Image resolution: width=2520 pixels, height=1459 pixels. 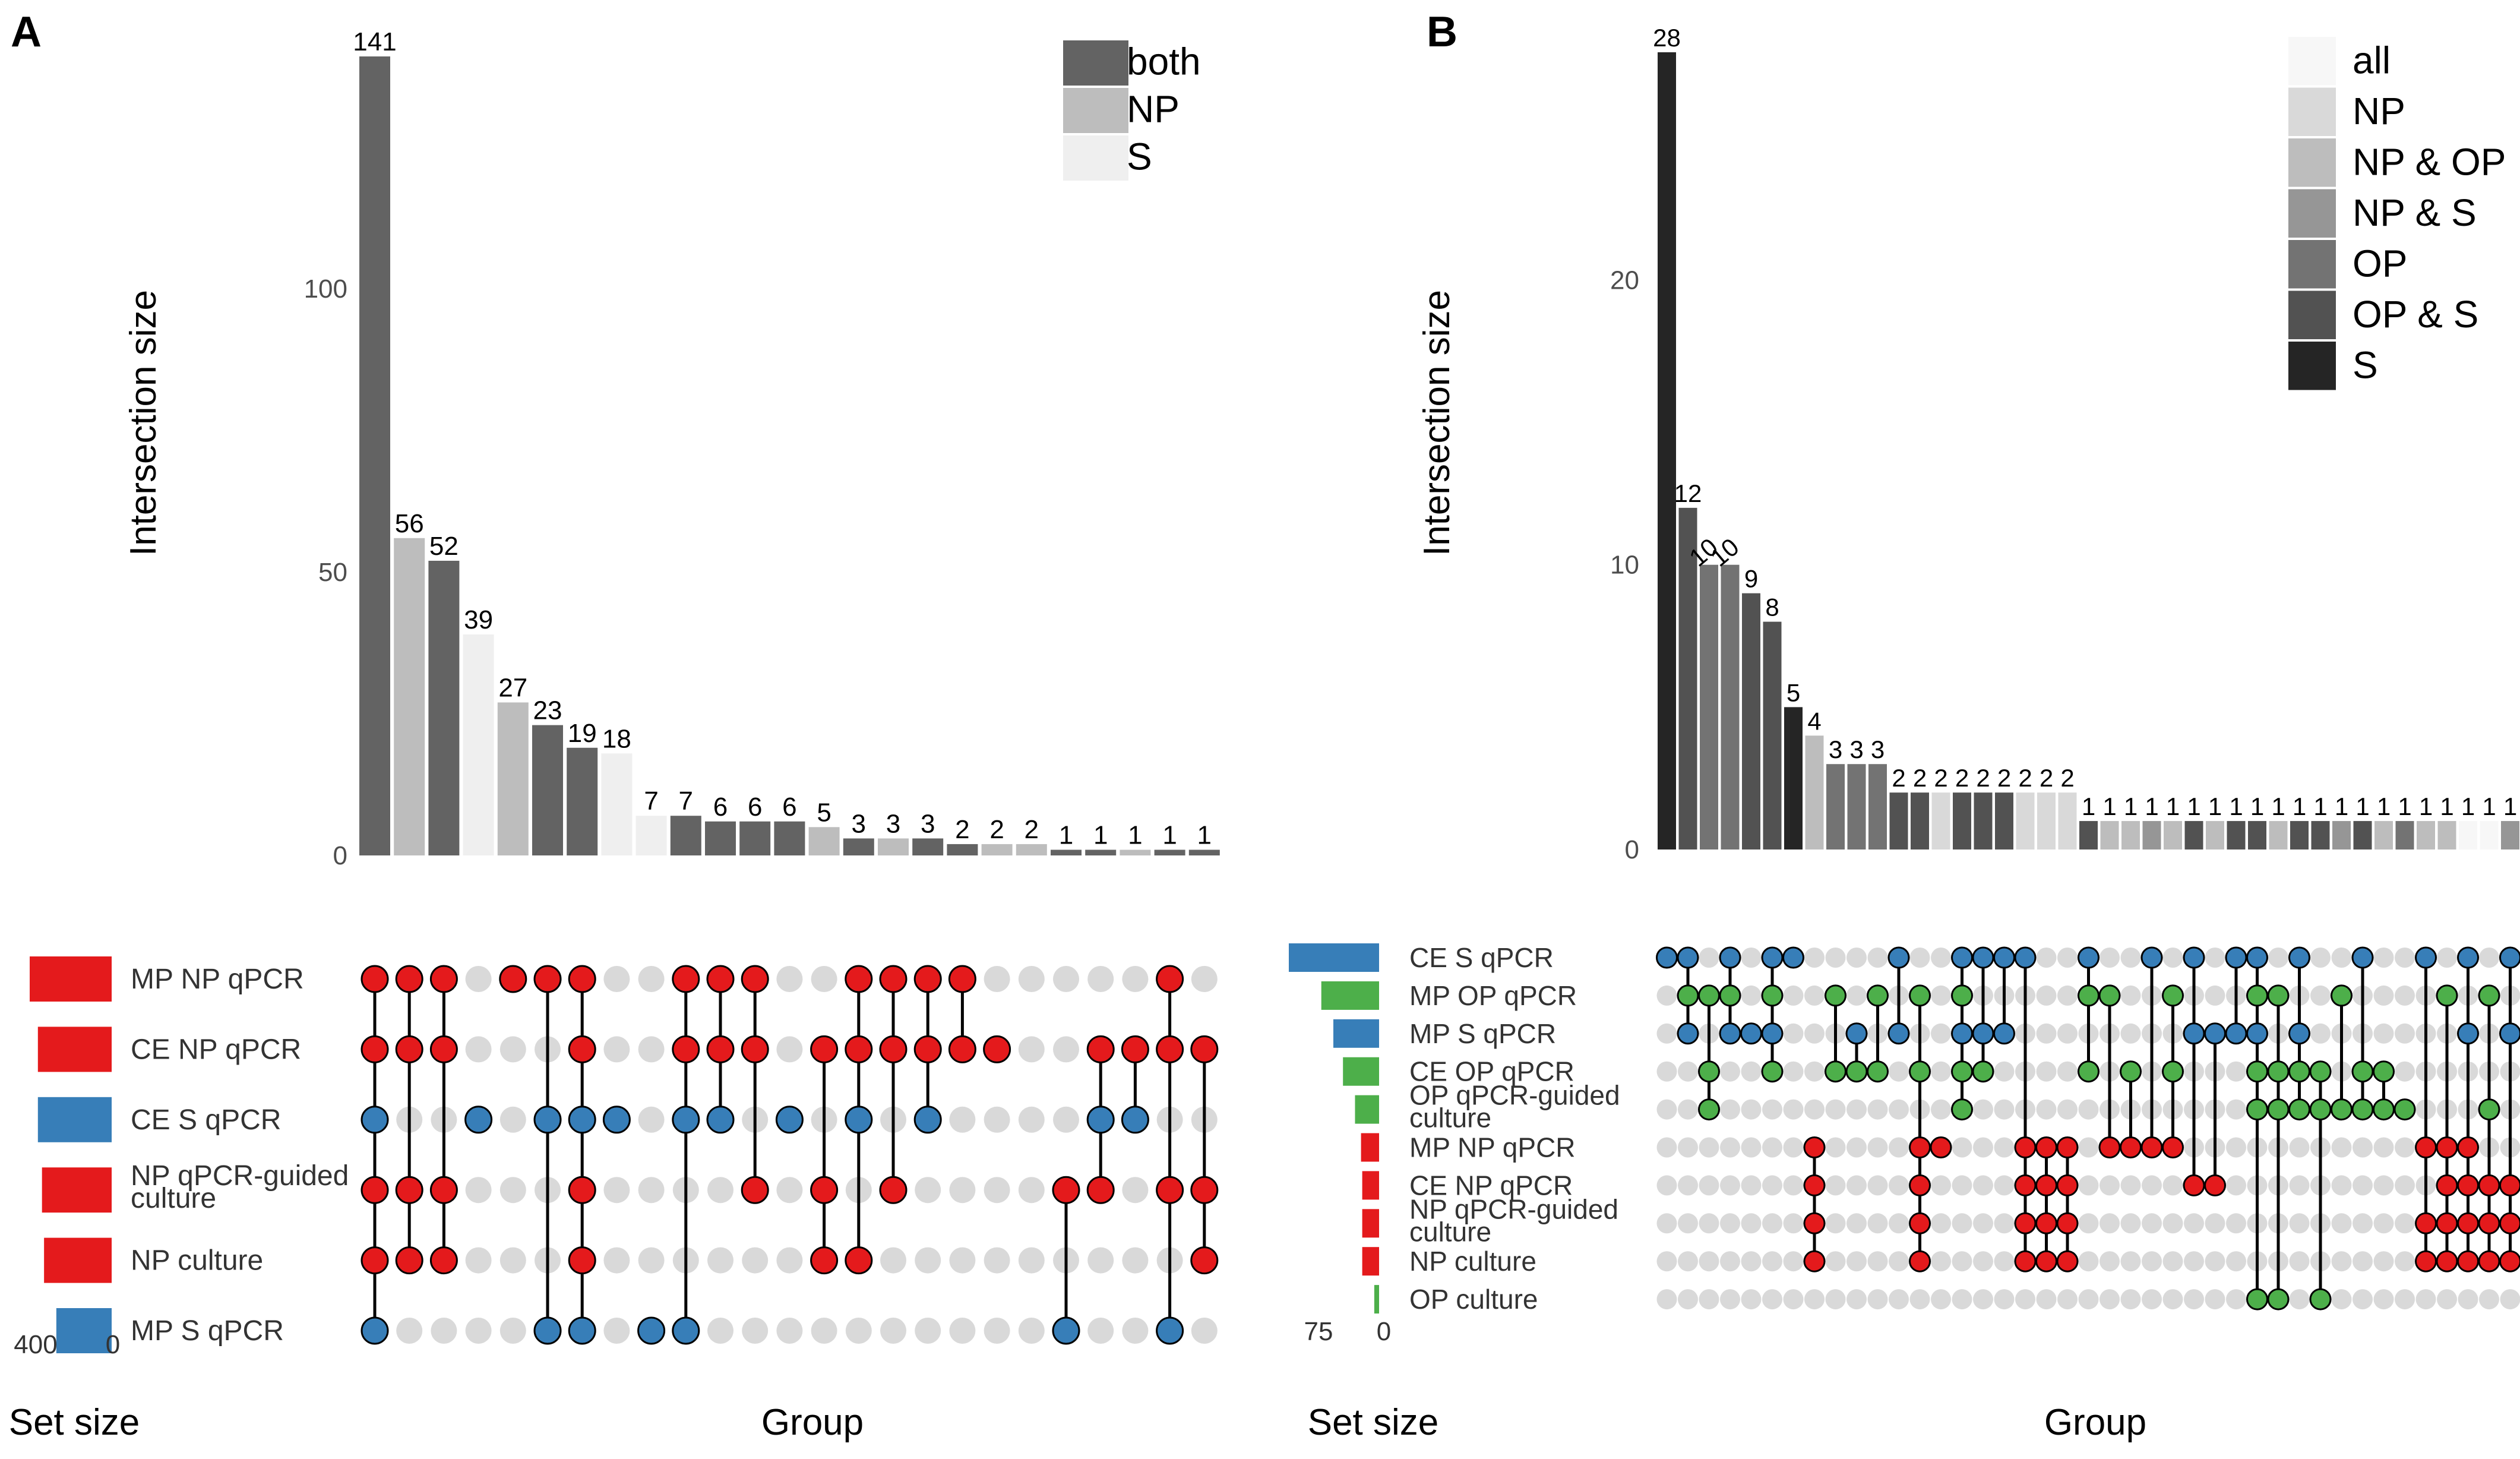 What do you see at coordinates (207, 1331) in the screenshot?
I see `set-name-label: MP S qPCR` at bounding box center [207, 1331].